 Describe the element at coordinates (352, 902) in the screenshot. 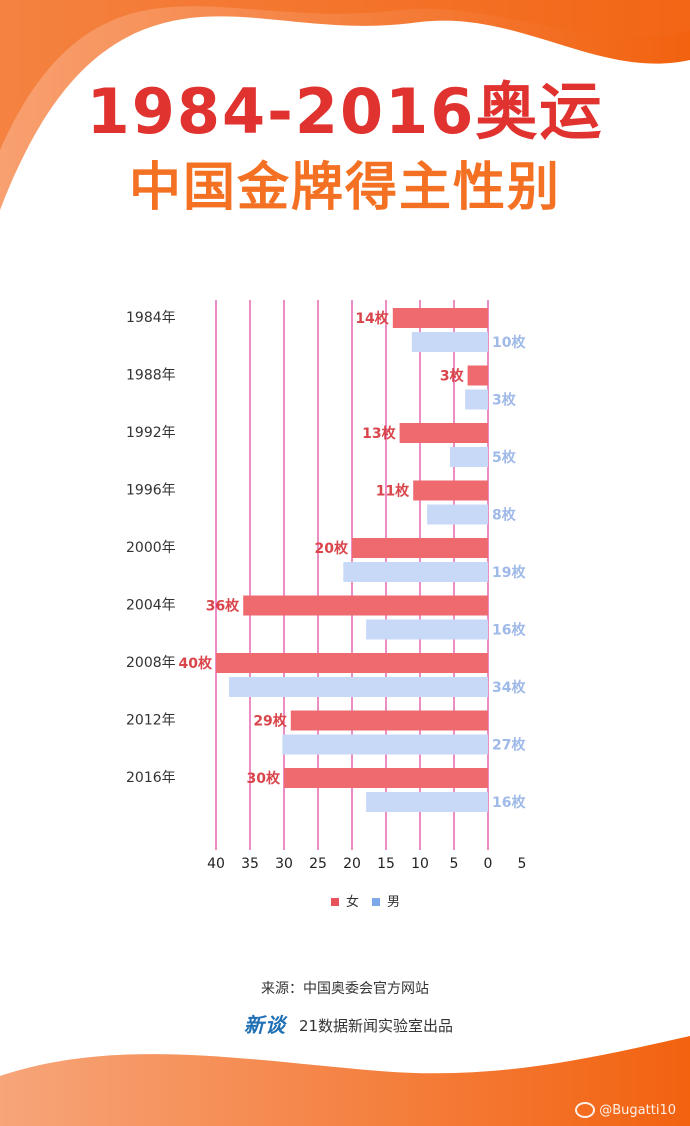

I see `legend-female-label: 女` at that location.